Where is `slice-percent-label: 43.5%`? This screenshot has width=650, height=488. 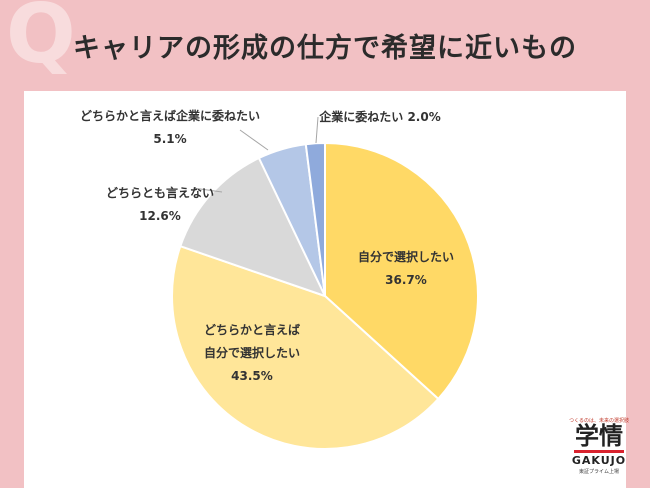
slice-percent-label: 43.5% is located at coordinates (252, 376).